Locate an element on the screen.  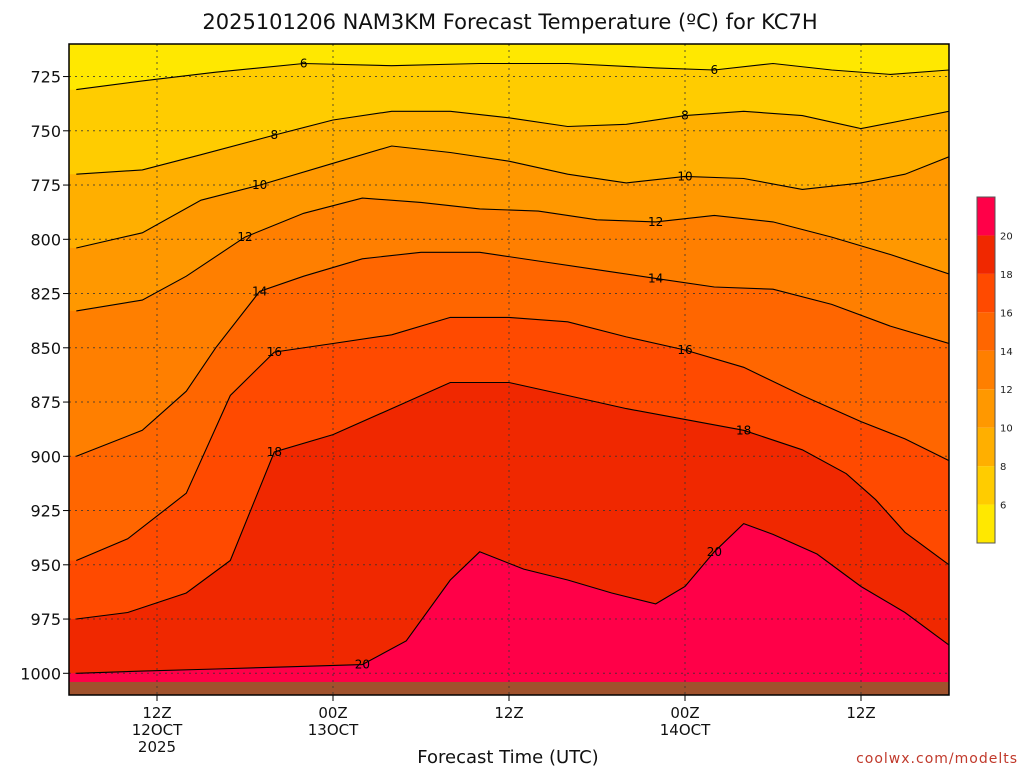
y-tick-label: 950 is located at coordinates (45, 565).